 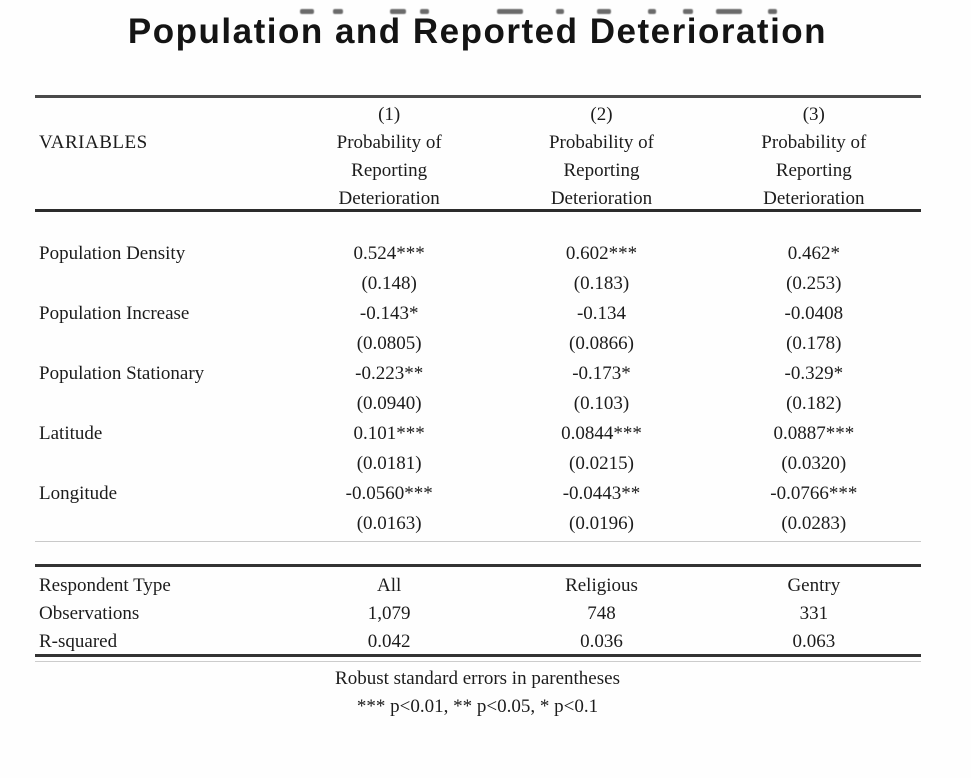 What do you see at coordinates (89, 613) in the screenshot?
I see `row-label: Observations` at bounding box center [89, 613].